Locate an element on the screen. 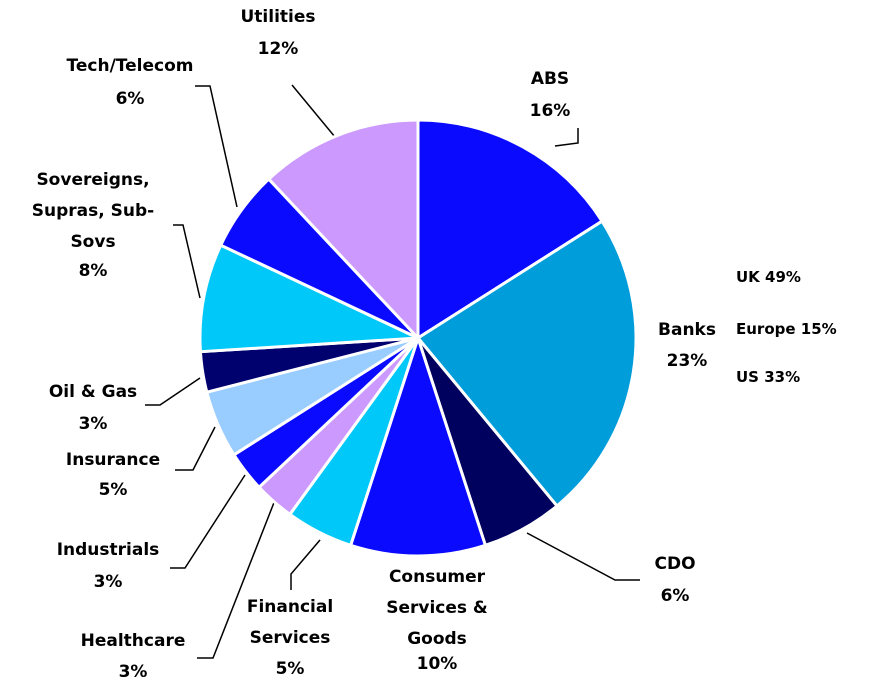 Image resolution: width=877 pixels, height=681 pixels. value-label: 8% is located at coordinates (93, 271).